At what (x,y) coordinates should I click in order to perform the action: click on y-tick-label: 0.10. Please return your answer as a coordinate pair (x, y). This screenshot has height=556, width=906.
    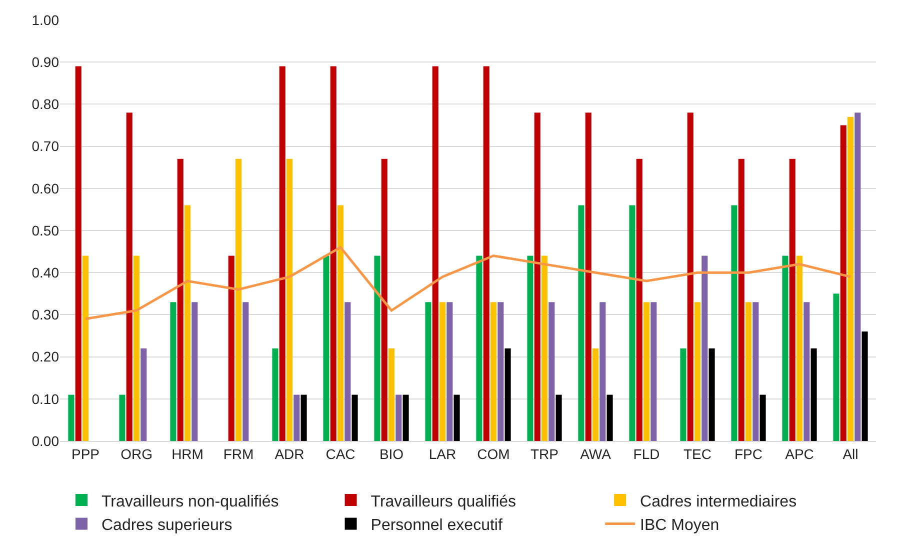
    Looking at the image, I should click on (46, 398).